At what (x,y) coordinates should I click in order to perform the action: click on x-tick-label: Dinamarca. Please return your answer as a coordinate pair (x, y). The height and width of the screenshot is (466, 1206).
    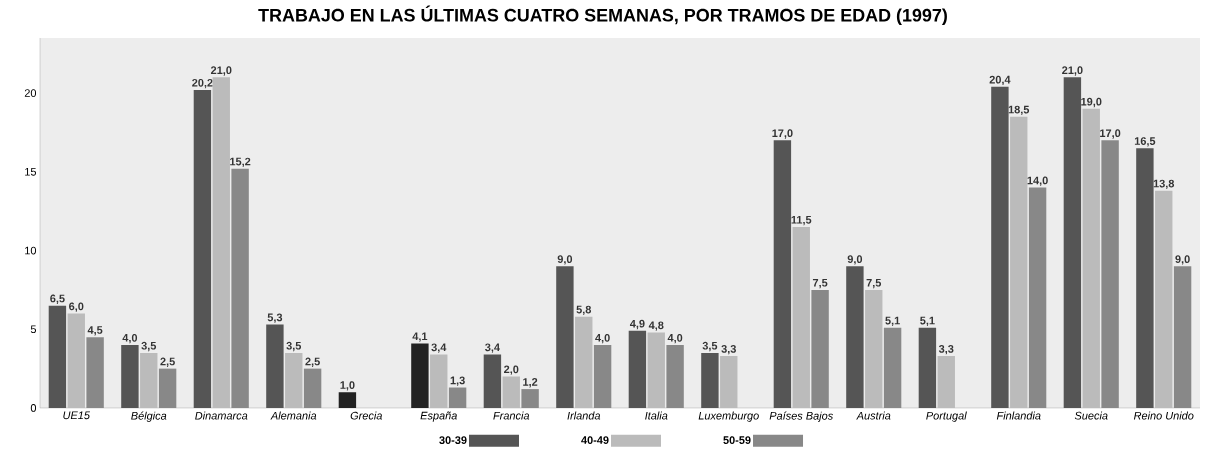
    Looking at the image, I should click on (221, 415).